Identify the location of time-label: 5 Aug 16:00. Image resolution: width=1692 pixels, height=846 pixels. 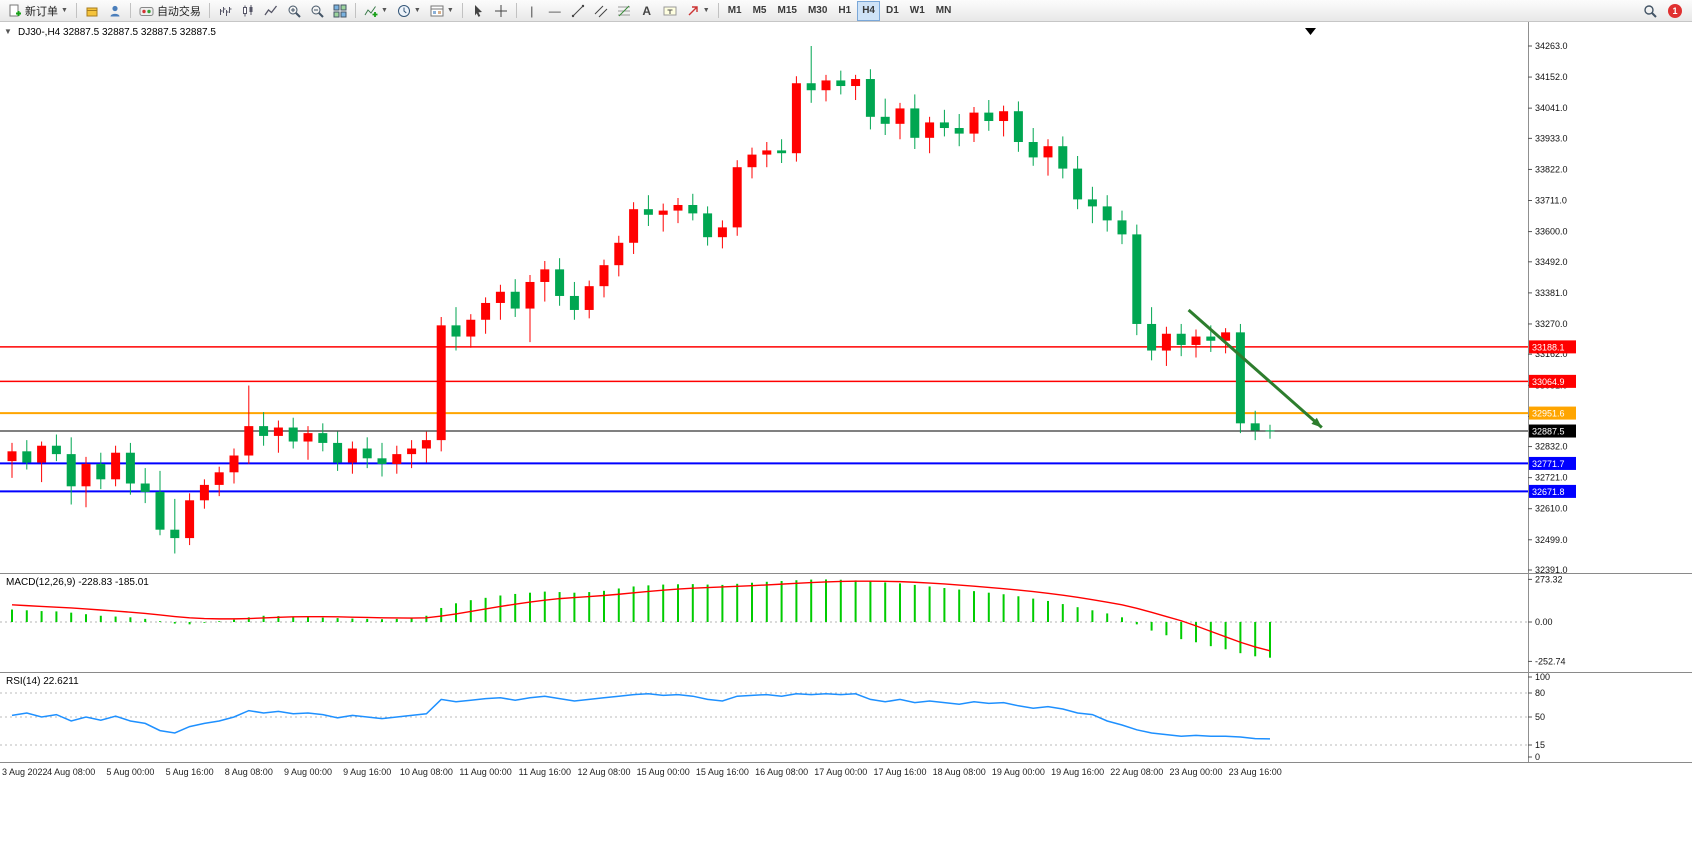
(189, 772).